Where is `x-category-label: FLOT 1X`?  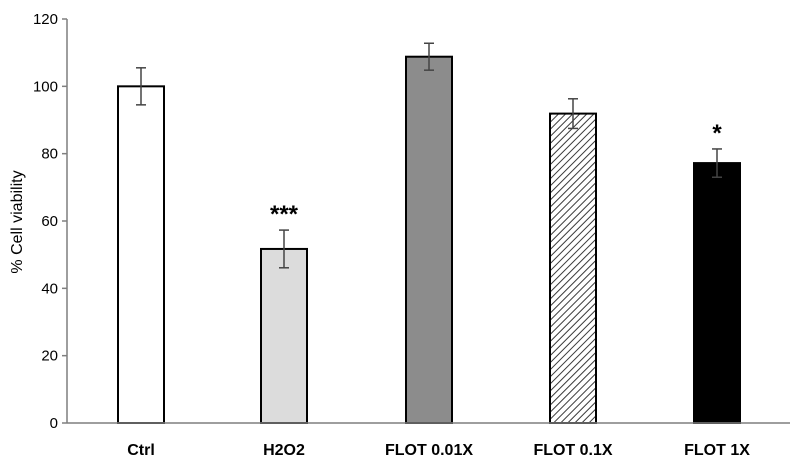 x-category-label: FLOT 1X is located at coordinates (717, 450).